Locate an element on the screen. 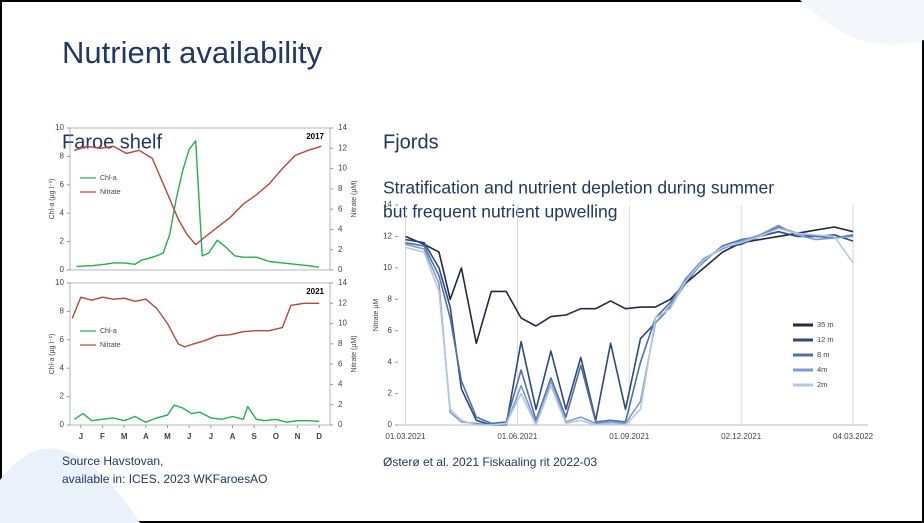 The height and width of the screenshot is (523, 924). x-tick-label: 01.03.2021 is located at coordinates (405, 436).